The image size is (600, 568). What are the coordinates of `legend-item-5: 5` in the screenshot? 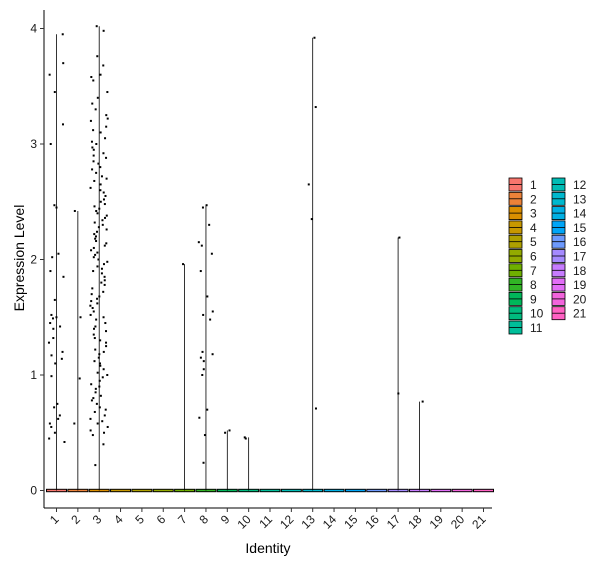 It's located at (522, 241).